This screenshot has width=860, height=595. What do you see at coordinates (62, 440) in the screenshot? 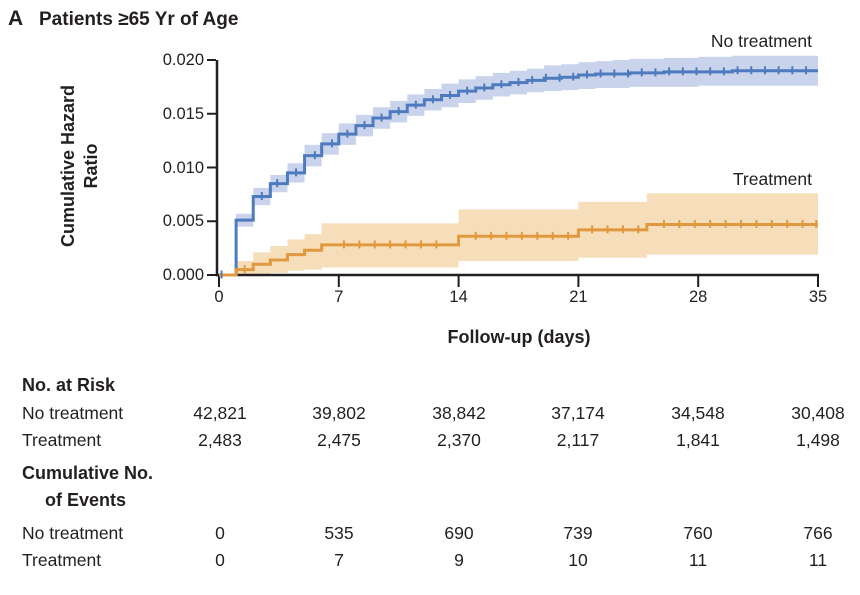
I see `at-risk-row-label: Treatment` at bounding box center [62, 440].